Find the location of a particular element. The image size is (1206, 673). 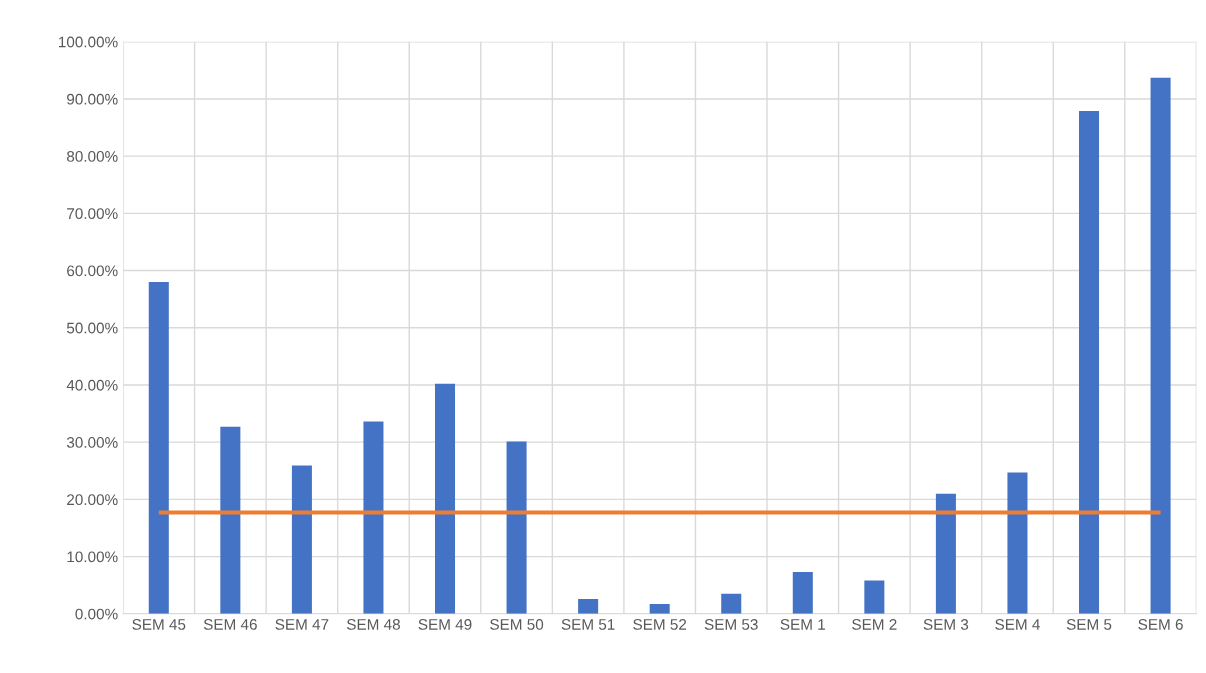

x-tick-label: SEM 6 is located at coordinates (1160, 624).